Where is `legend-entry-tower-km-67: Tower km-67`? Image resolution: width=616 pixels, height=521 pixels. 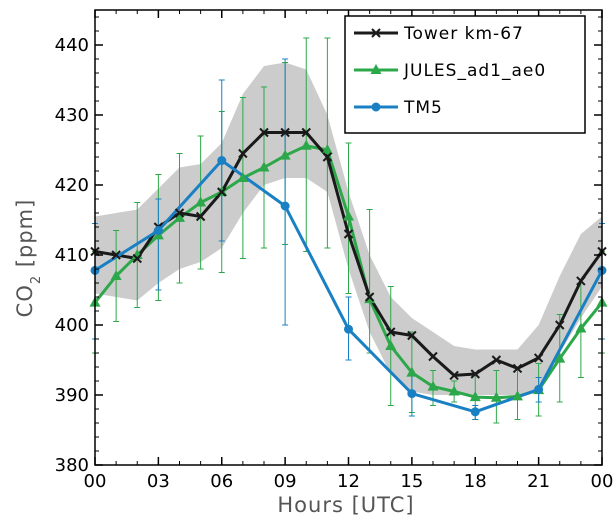 legend-entry-tower-km-67: Tower km-67 is located at coordinates (439, 34).